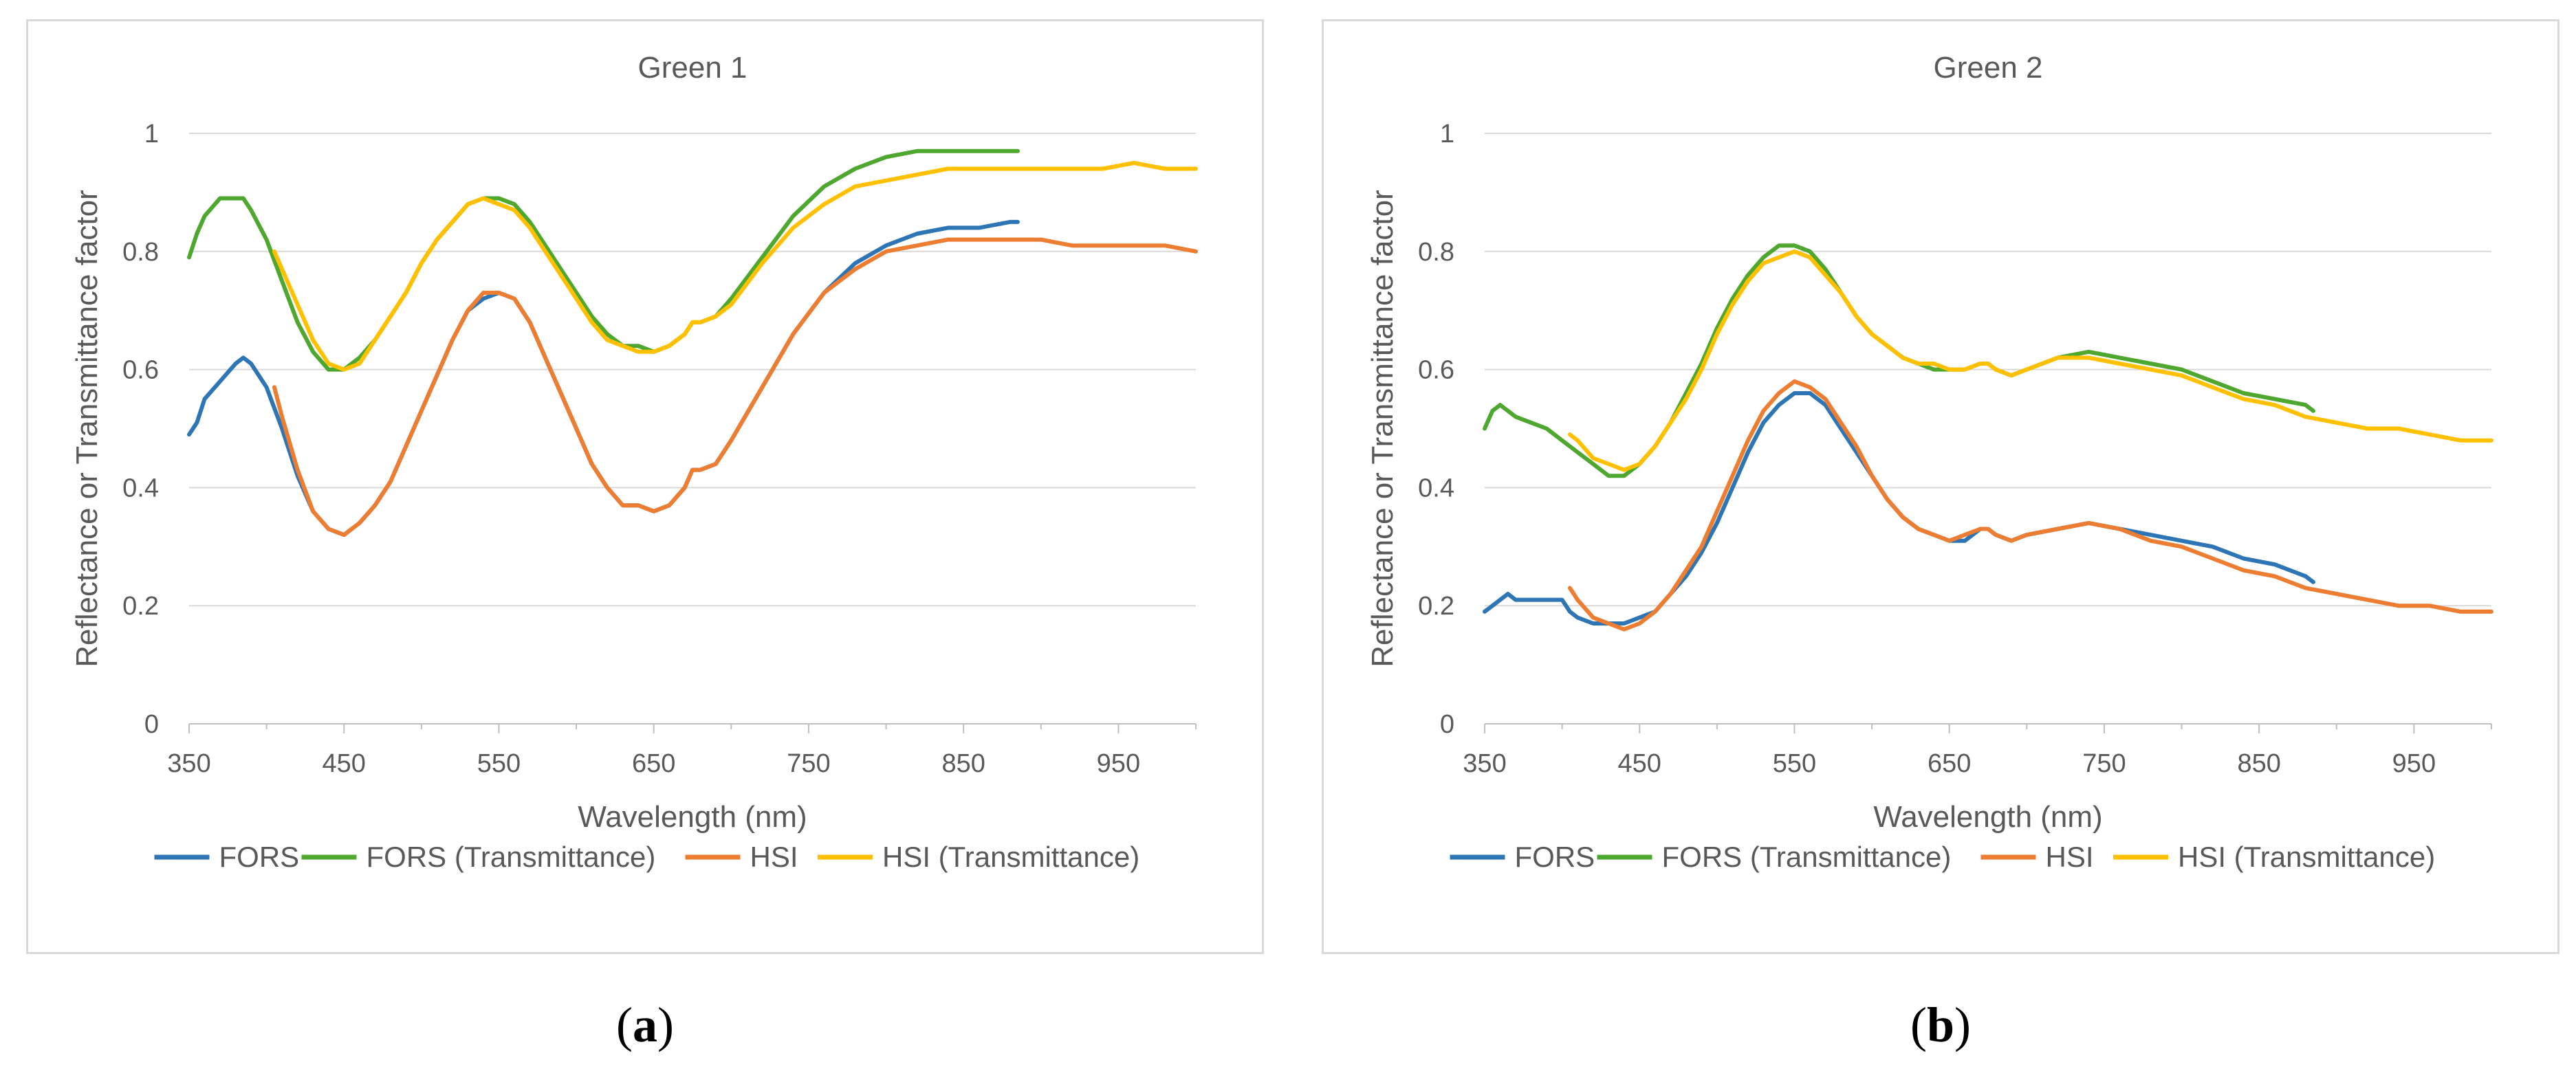 This screenshot has width=2576, height=1084. What do you see at coordinates (1899, 508) in the screenshot?
I see `series-line-fors` at bounding box center [1899, 508].